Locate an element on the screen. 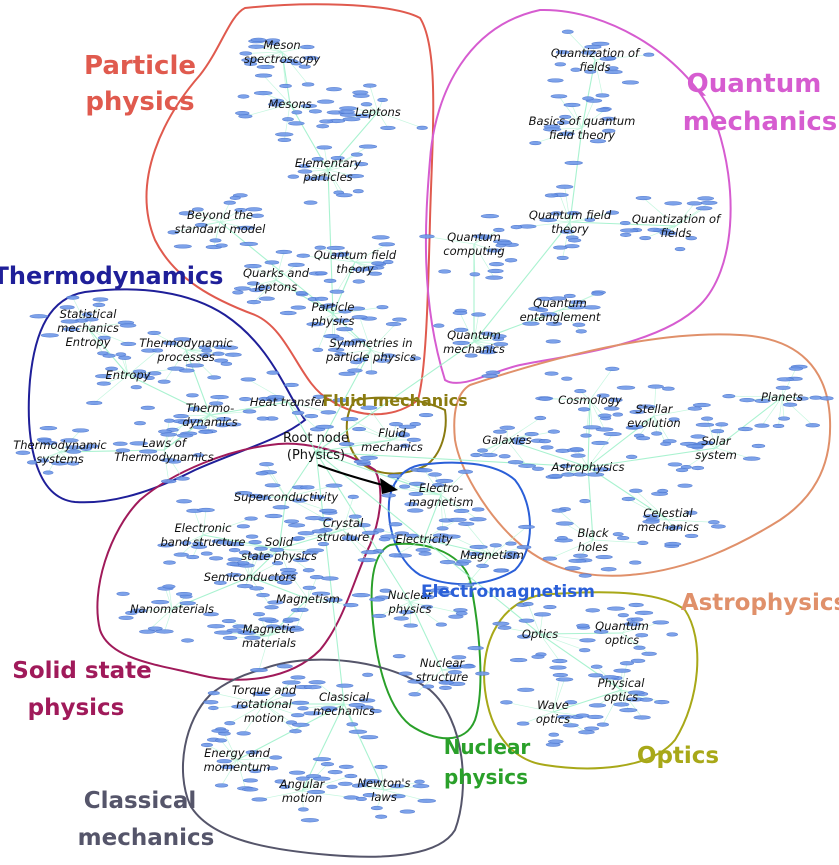 This screenshot has height=865, width=839. edge-classical-mech-newton is located at coordinates (364, 747).